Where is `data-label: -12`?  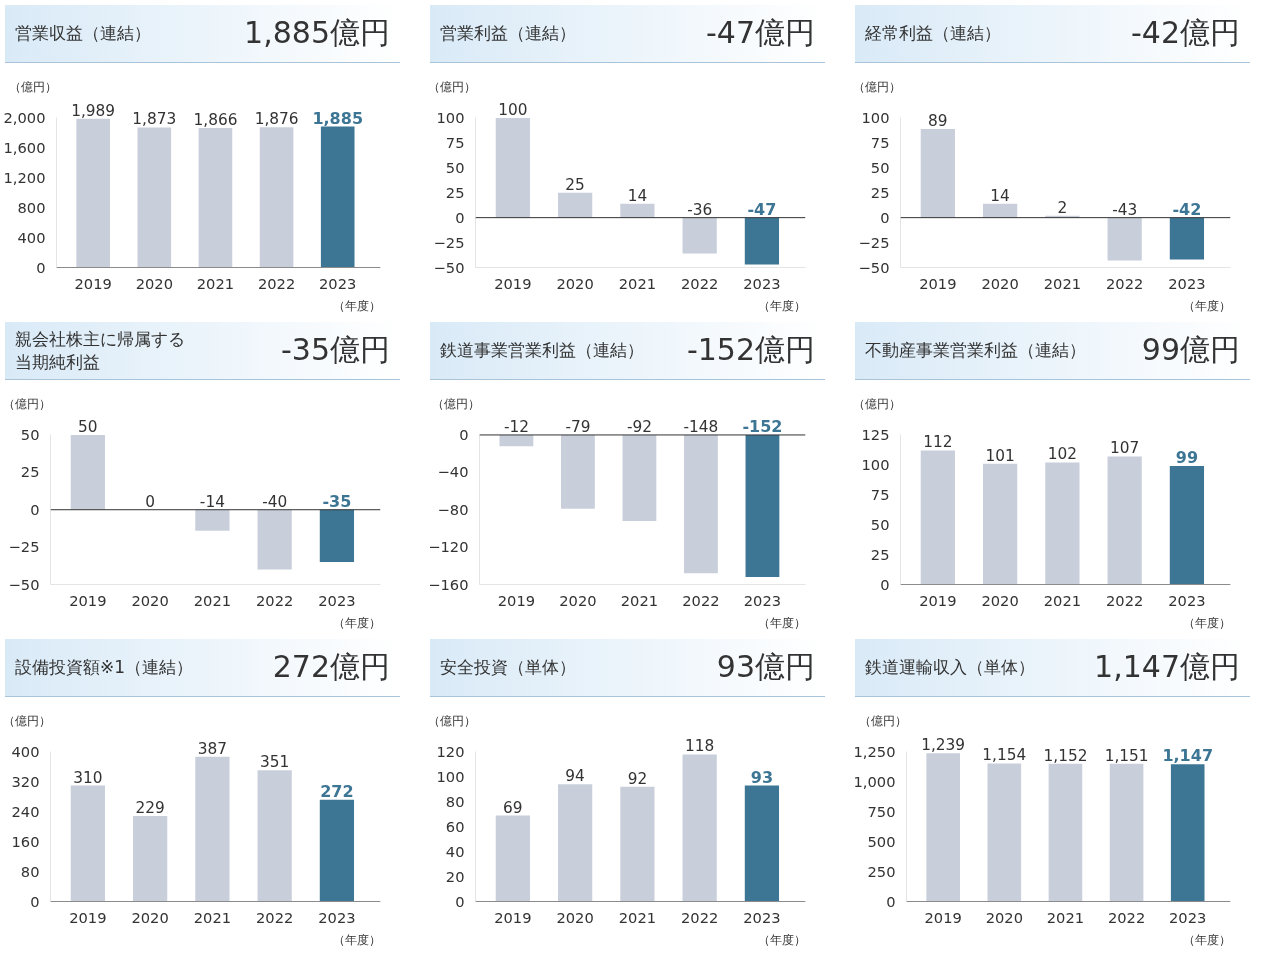
data-label: -12 is located at coordinates (516, 426).